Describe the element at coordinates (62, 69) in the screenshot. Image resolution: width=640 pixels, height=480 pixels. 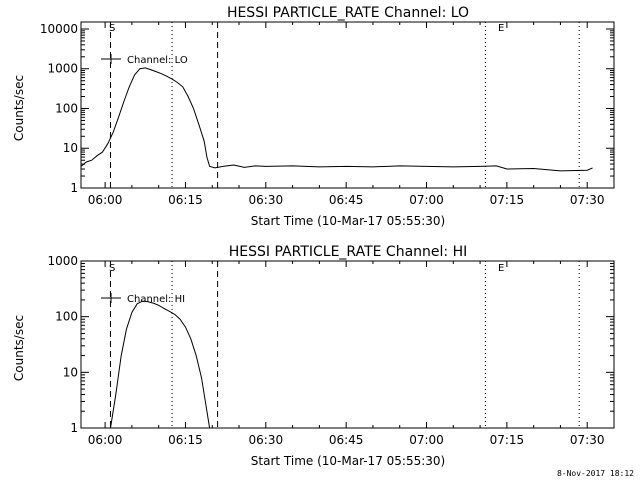
I see `lo-y-tick-label: 1000` at that location.